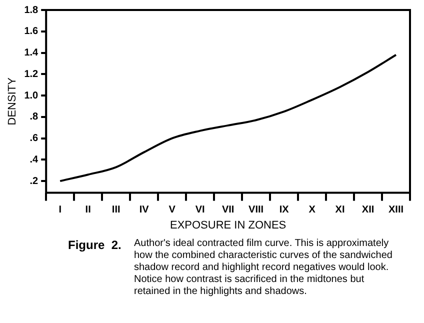  I want to click on x-tick-label: VIII, so click(256, 210).